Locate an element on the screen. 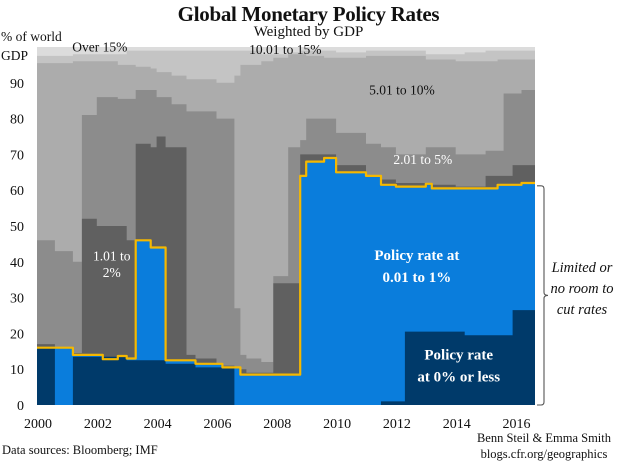 This screenshot has height=462, width=617. band-label: 2% is located at coordinates (112, 272).